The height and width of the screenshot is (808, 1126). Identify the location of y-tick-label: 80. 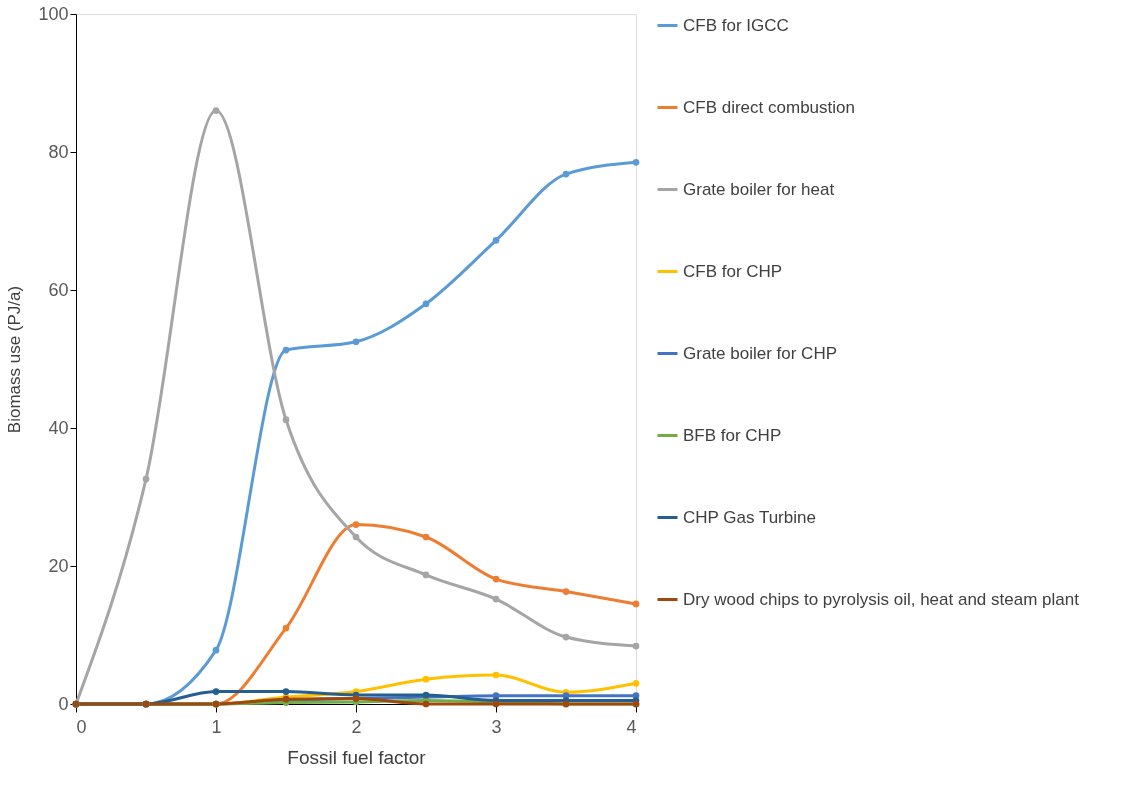
(58, 151).